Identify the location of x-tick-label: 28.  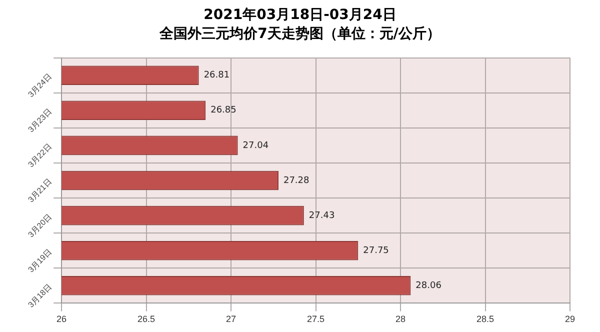
(401, 319).